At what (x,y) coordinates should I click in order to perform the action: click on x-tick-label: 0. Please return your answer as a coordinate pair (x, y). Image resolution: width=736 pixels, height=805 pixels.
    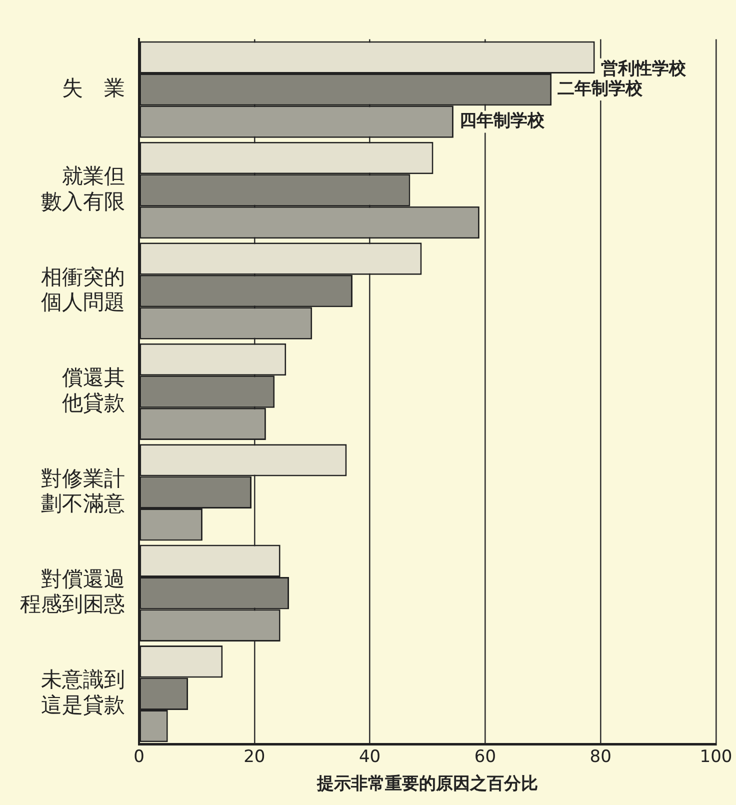
    Looking at the image, I should click on (139, 756).